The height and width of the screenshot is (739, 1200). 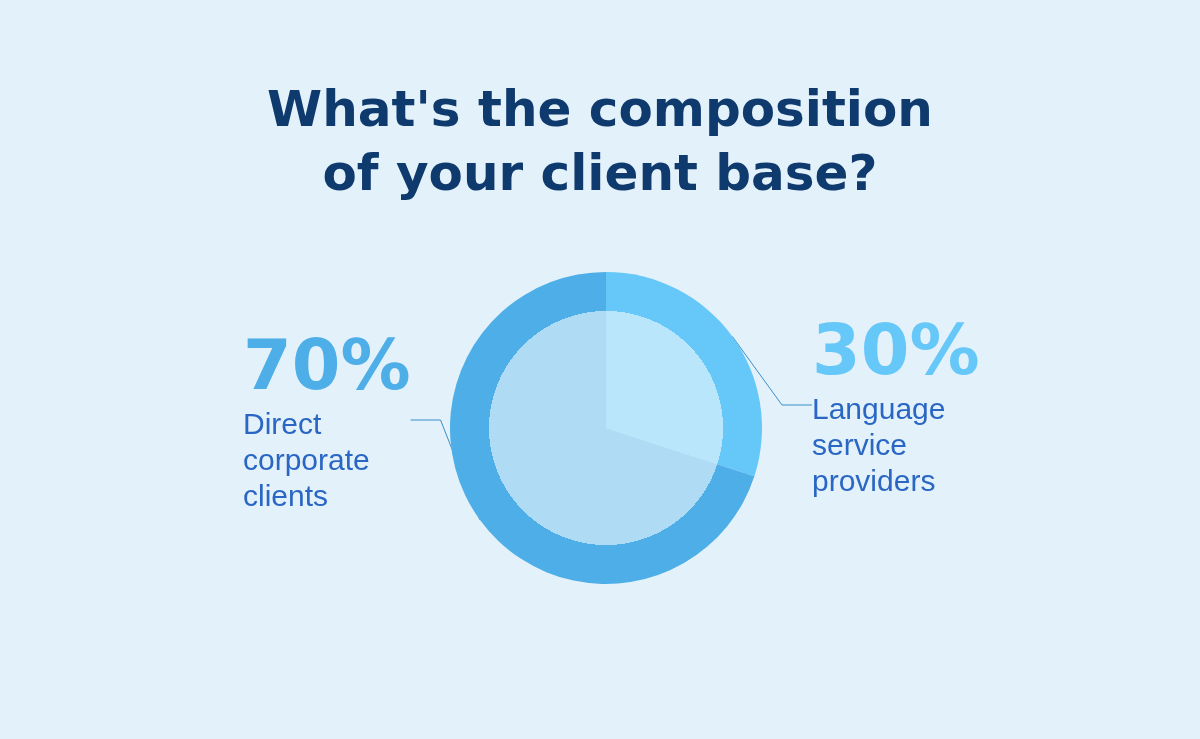 I want to click on data-label: 70%, so click(x=327, y=365).